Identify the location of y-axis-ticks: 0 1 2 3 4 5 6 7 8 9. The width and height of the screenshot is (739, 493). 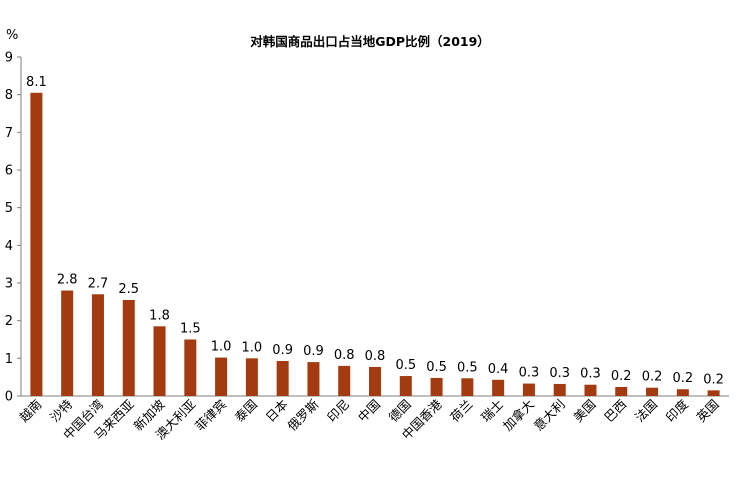
(13, 228).